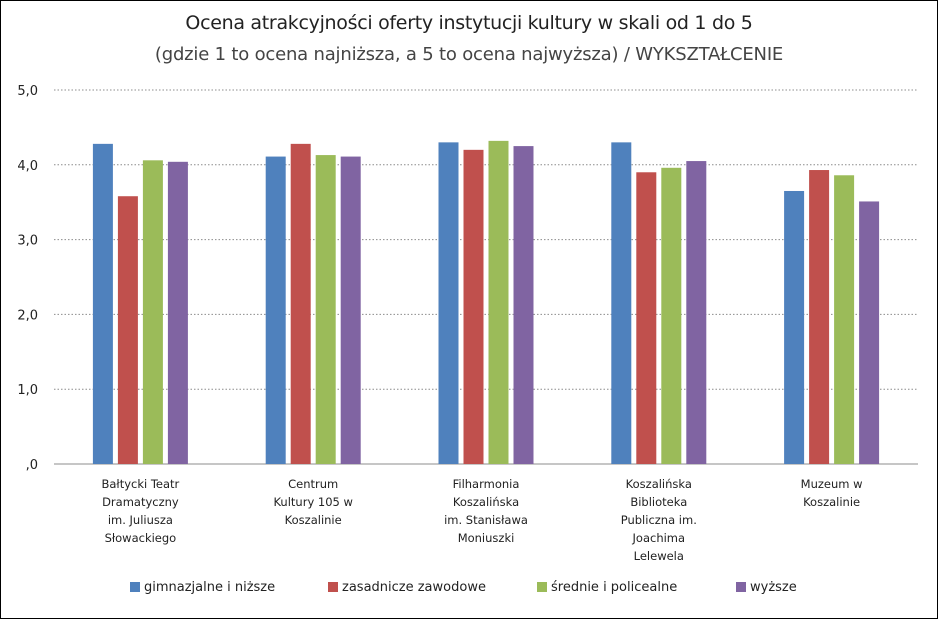 The image size is (938, 619). I want to click on legend-label: średnie i policealne, so click(614, 587).